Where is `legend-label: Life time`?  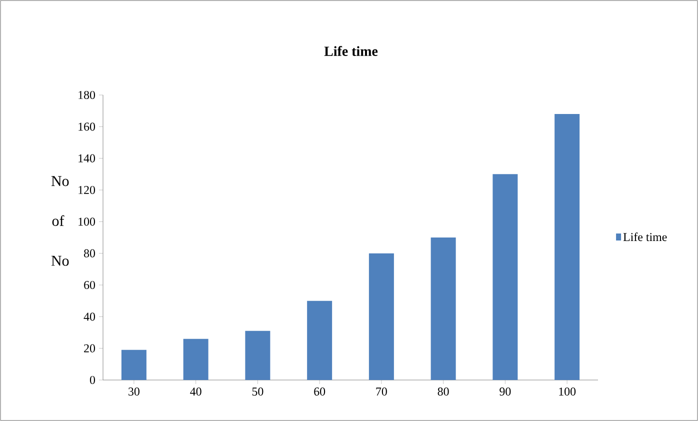
legend-label: Life time is located at coordinates (645, 237).